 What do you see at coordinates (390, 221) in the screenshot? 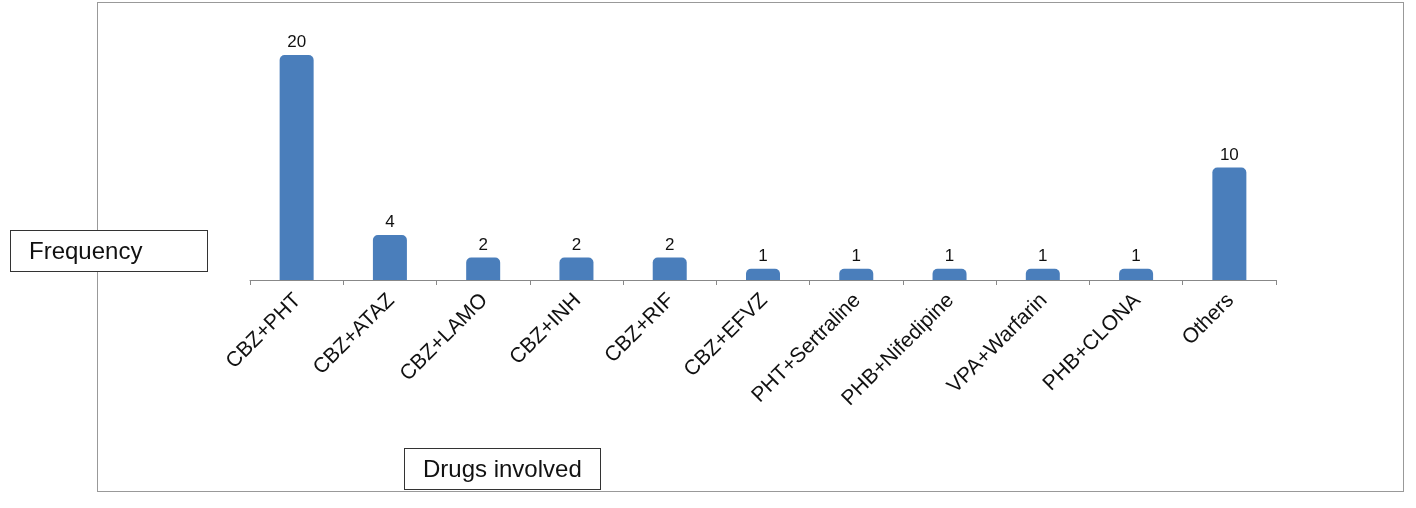
I see `data-label: 4` at bounding box center [390, 221].